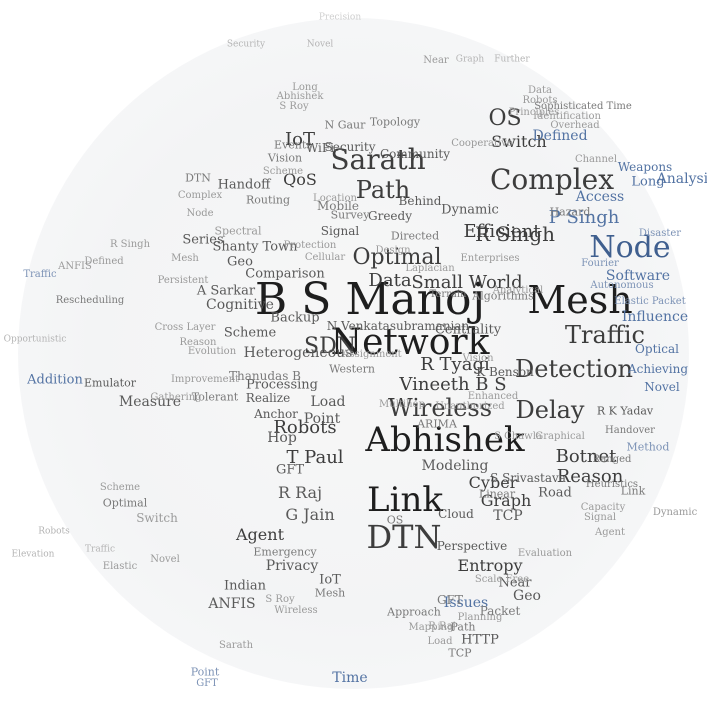 The height and width of the screenshot is (707, 707). I want to click on word-security: Security, so click(350, 147).